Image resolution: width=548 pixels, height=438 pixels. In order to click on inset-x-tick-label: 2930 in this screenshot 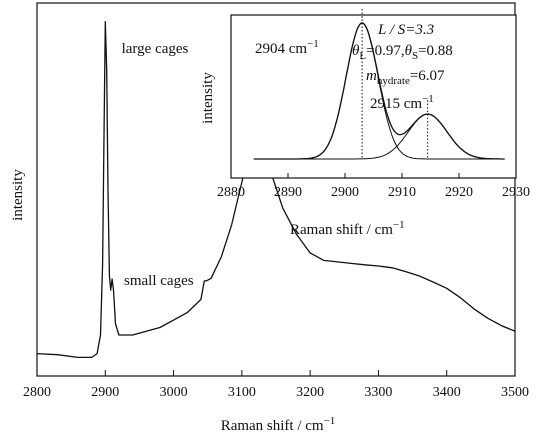, I will do `click(516, 192)`.